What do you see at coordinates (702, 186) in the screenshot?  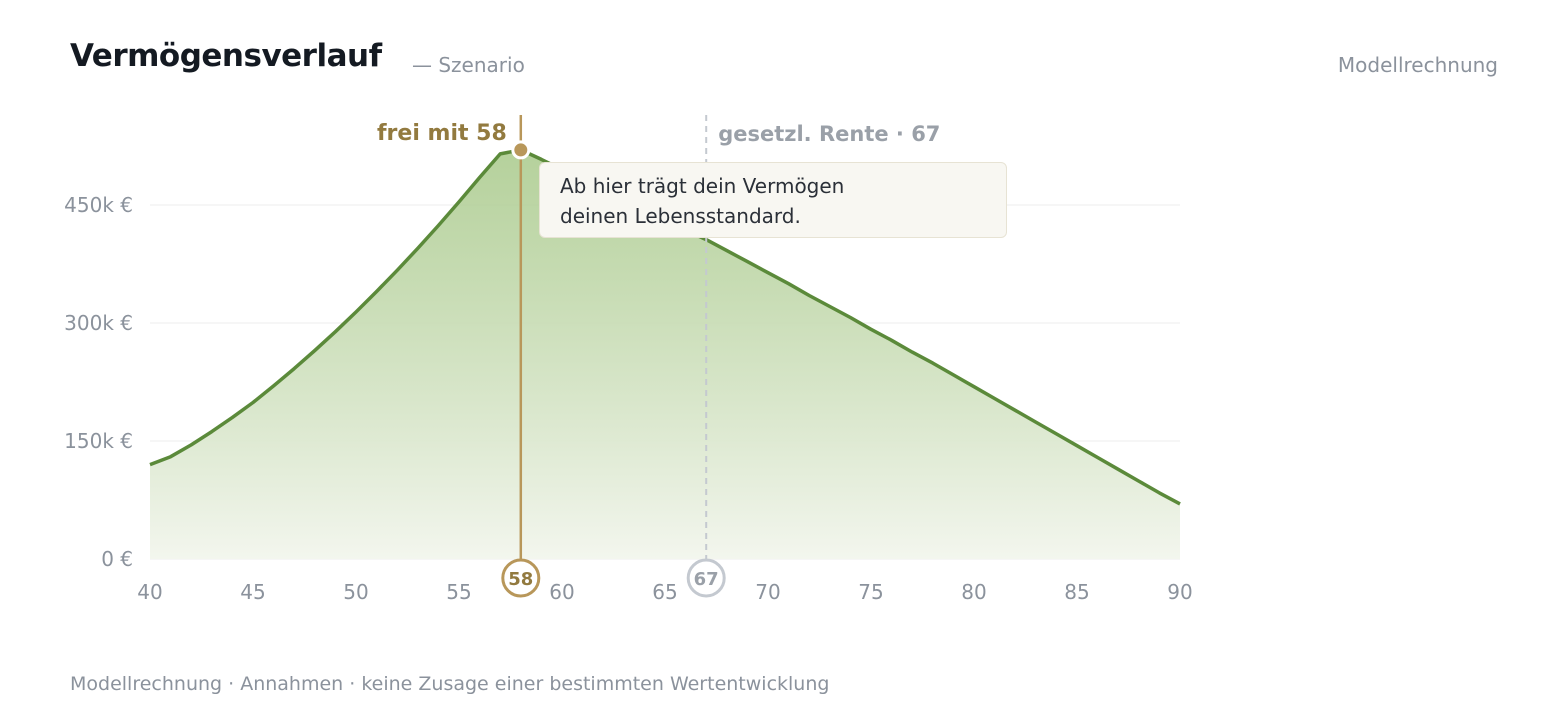 I see `tooltip-line-1: Ab hier trägt dein Vermögen` at bounding box center [702, 186].